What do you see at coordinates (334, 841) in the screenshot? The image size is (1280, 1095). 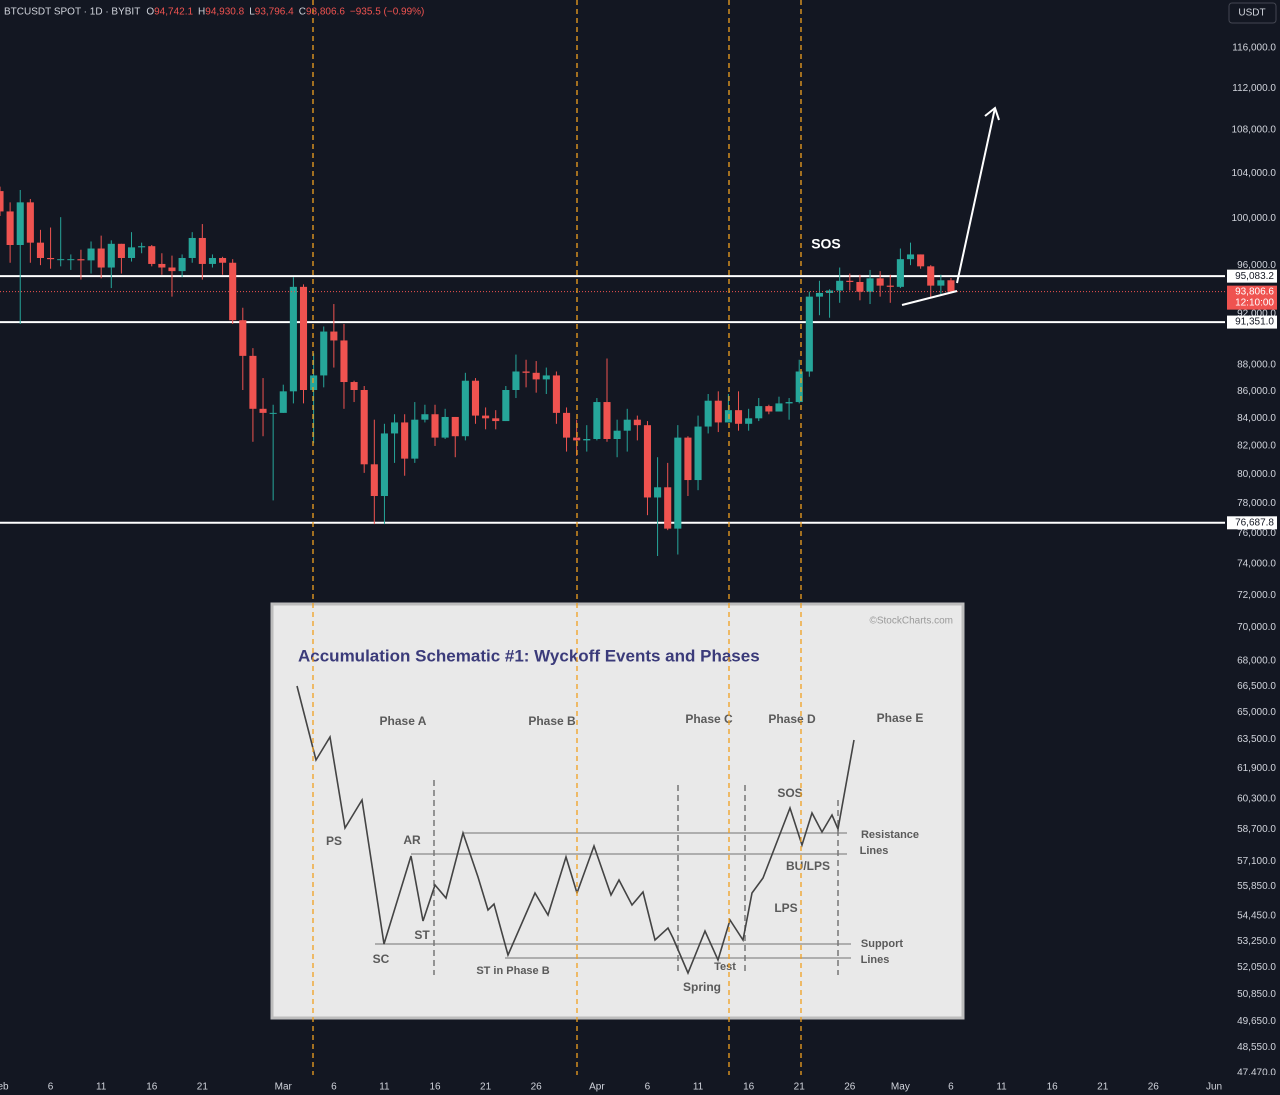 I see `event-label: PS` at bounding box center [334, 841].